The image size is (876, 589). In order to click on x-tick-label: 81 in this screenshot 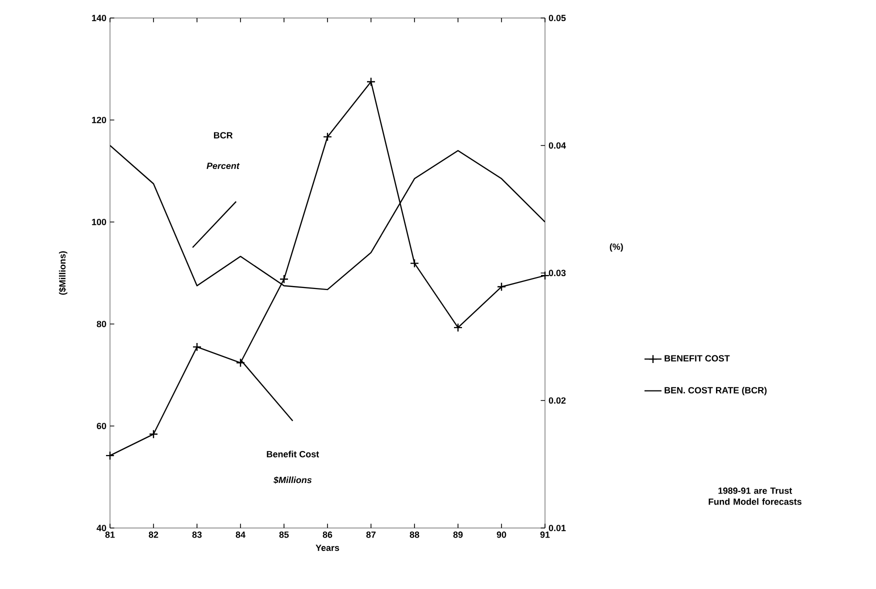, I will do `click(110, 535)`.